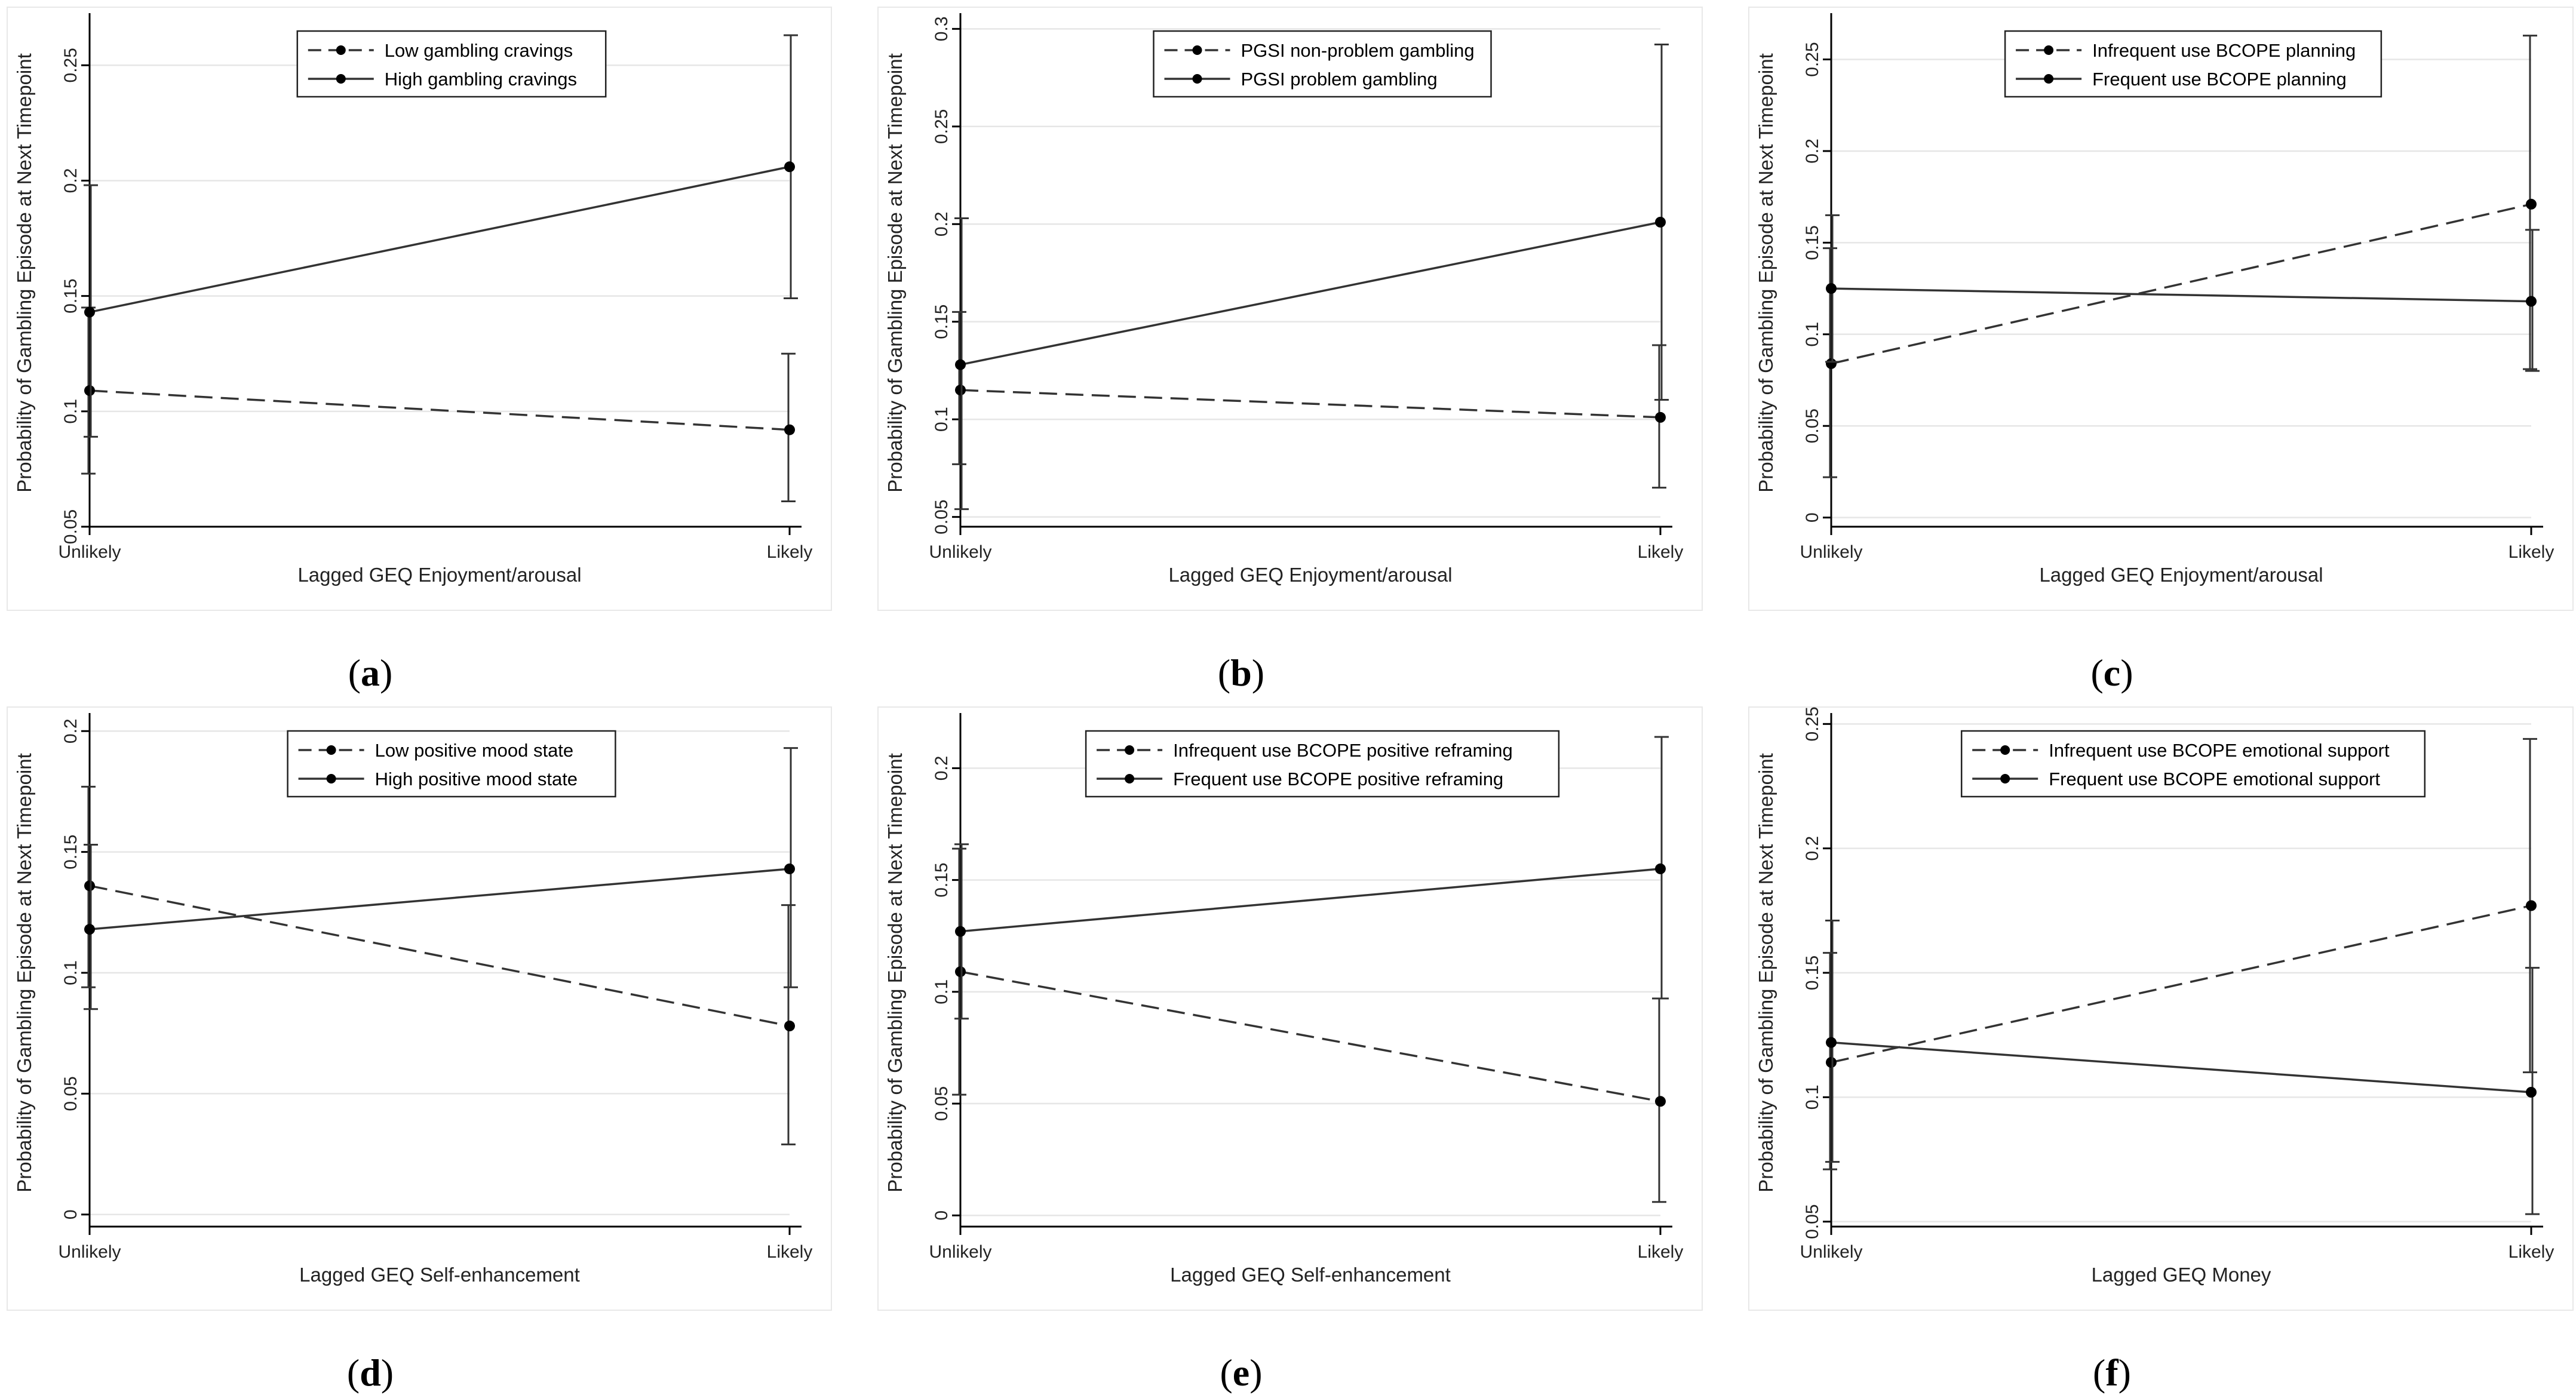  I want to click on panel-caption: (e), so click(1241, 1373).